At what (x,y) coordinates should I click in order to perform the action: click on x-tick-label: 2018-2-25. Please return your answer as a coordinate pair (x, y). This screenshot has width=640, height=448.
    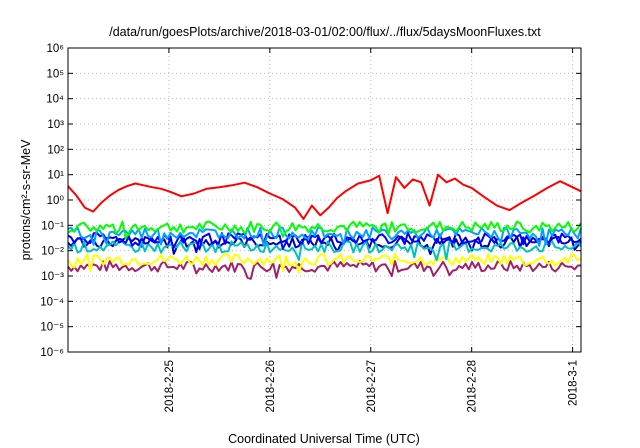
    Looking at the image, I should click on (170, 386).